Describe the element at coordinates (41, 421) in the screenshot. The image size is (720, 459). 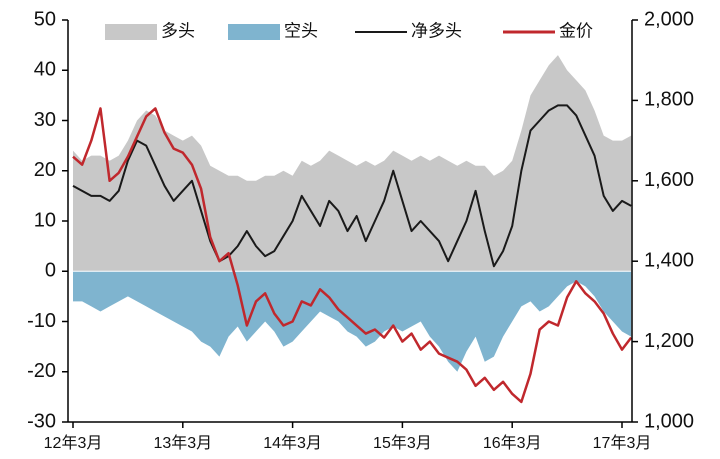
I see `y-tick-label: -30` at that location.